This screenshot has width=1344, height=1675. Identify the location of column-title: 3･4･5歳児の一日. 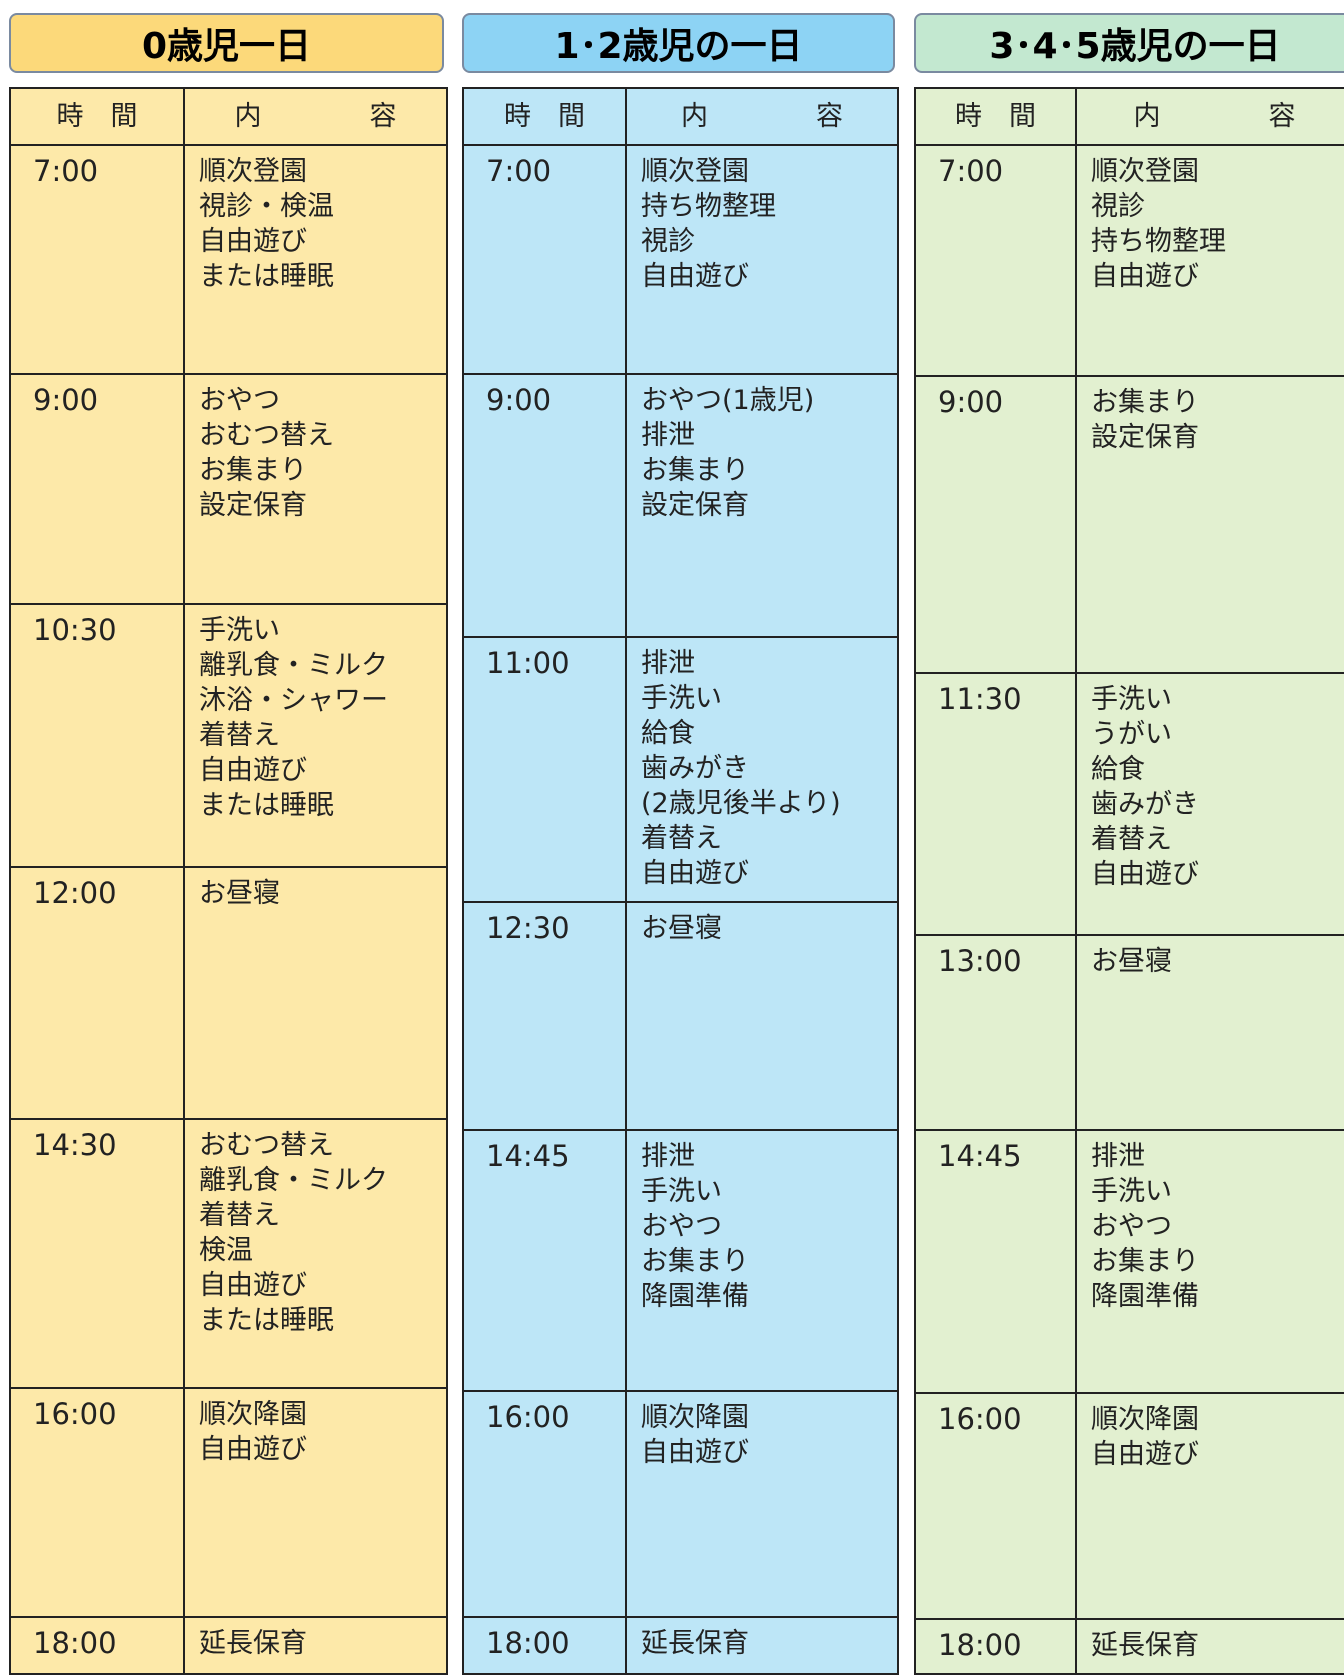
(1129, 43).